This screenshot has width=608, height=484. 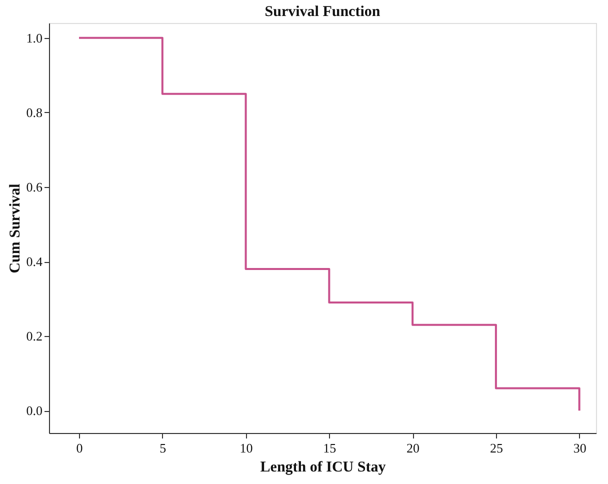 What do you see at coordinates (34, 187) in the screenshot?
I see `y-tick-label: 0.6` at bounding box center [34, 187].